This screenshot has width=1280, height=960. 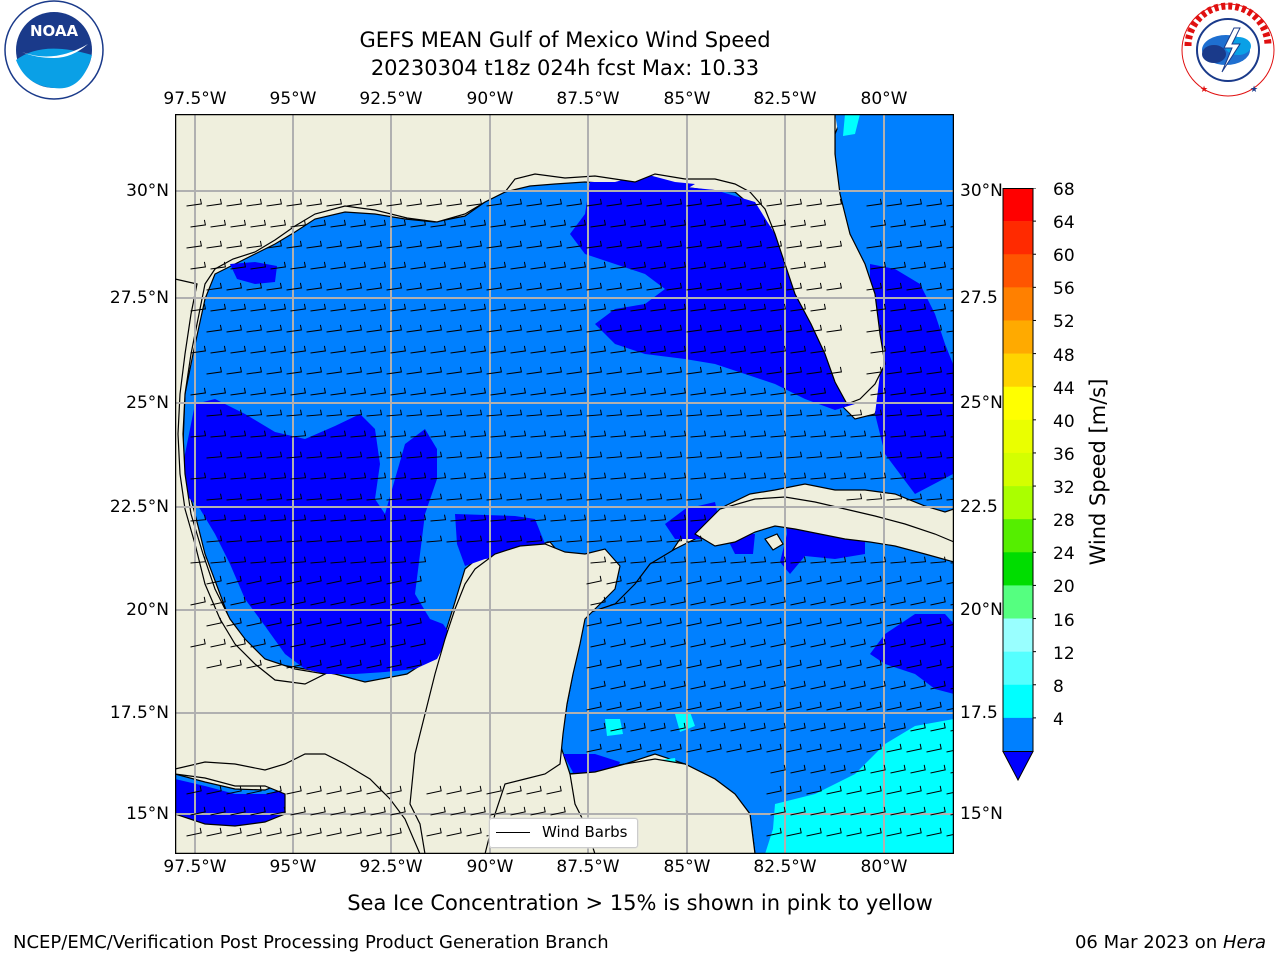 I want to click on lon-tick-top: 92.5°W, so click(x=391, y=99).